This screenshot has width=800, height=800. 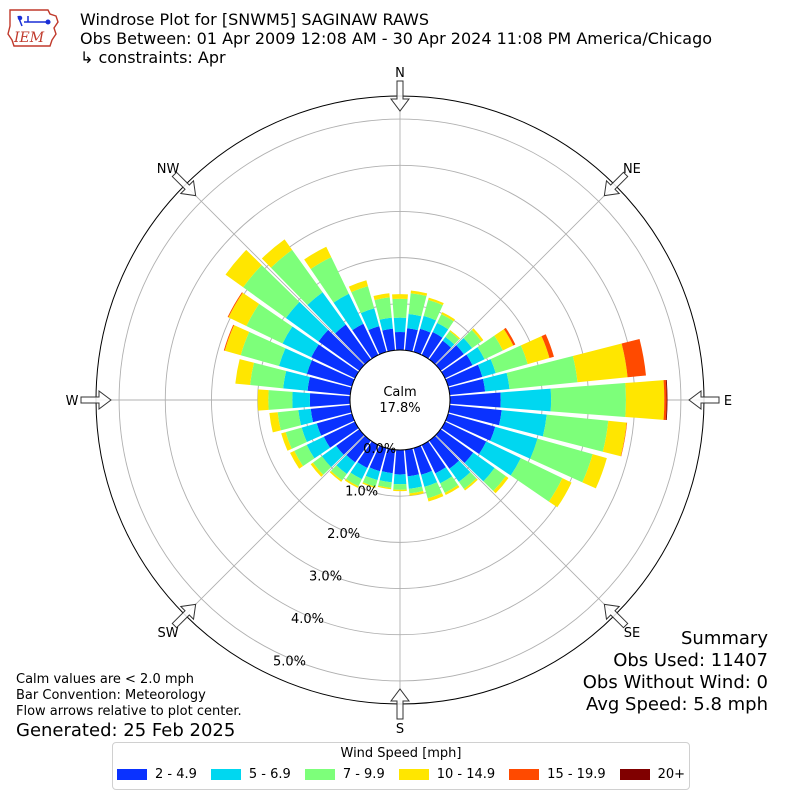 What do you see at coordinates (400, 729) in the screenshot?
I see `direction-label-s: S` at bounding box center [400, 729].